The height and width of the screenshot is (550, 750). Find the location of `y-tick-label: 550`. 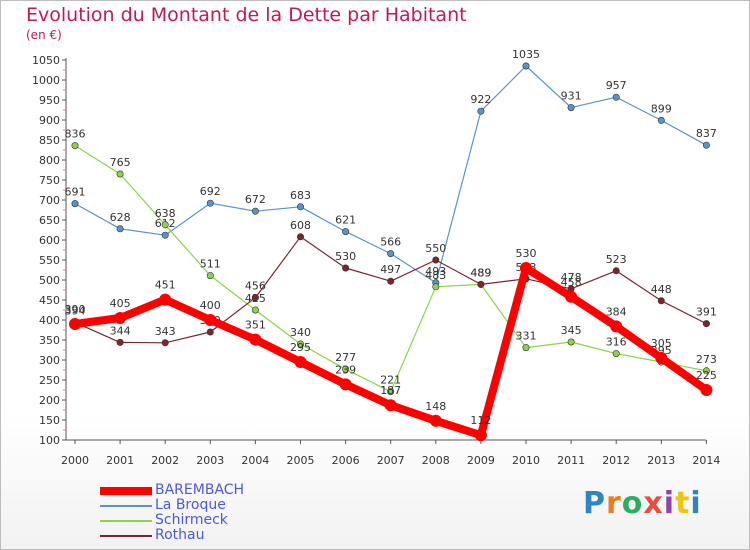

y-tick-label: 550 is located at coordinates (49, 260).